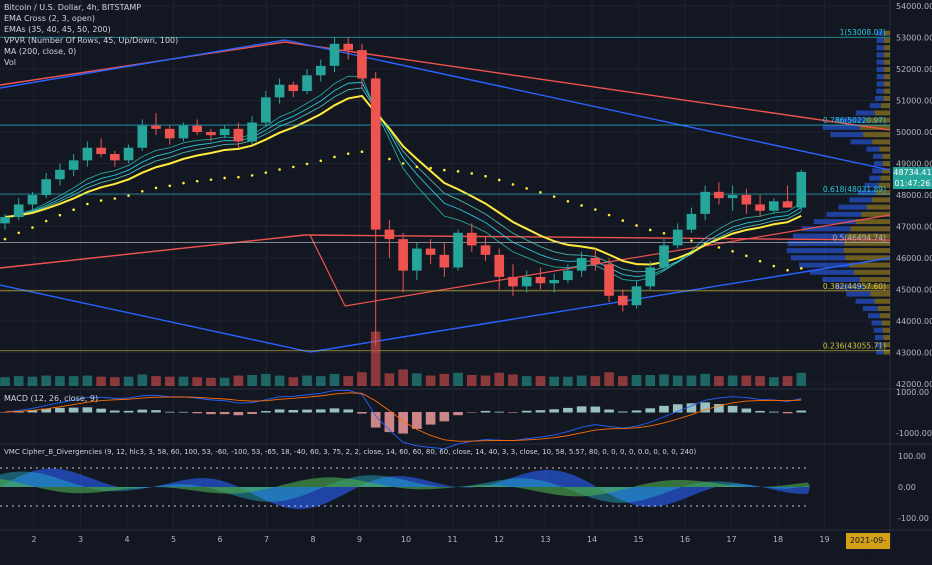 Image resolution: width=932 pixels, height=565 pixels. I want to click on price-tick-label: 48000.00, so click(914, 195).